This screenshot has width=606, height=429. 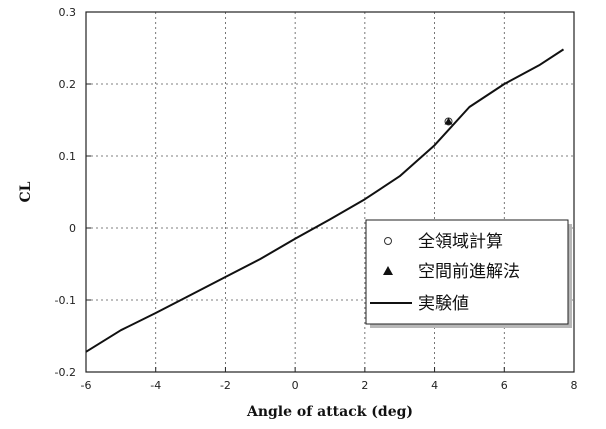 What do you see at coordinates (434, 385) in the screenshot?
I see `x-tick-label: 4` at bounding box center [434, 385].